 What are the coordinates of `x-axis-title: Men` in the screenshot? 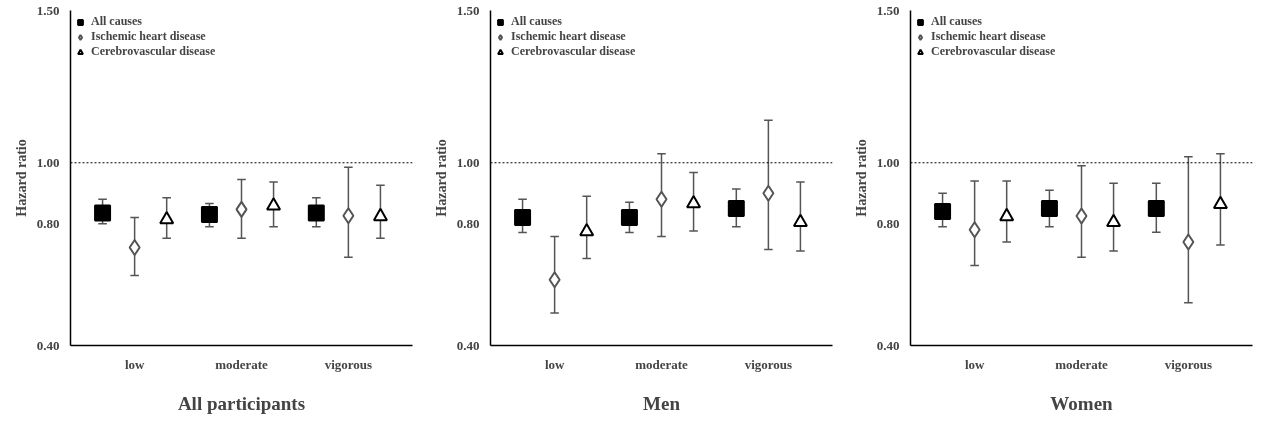 It's located at (662, 403).